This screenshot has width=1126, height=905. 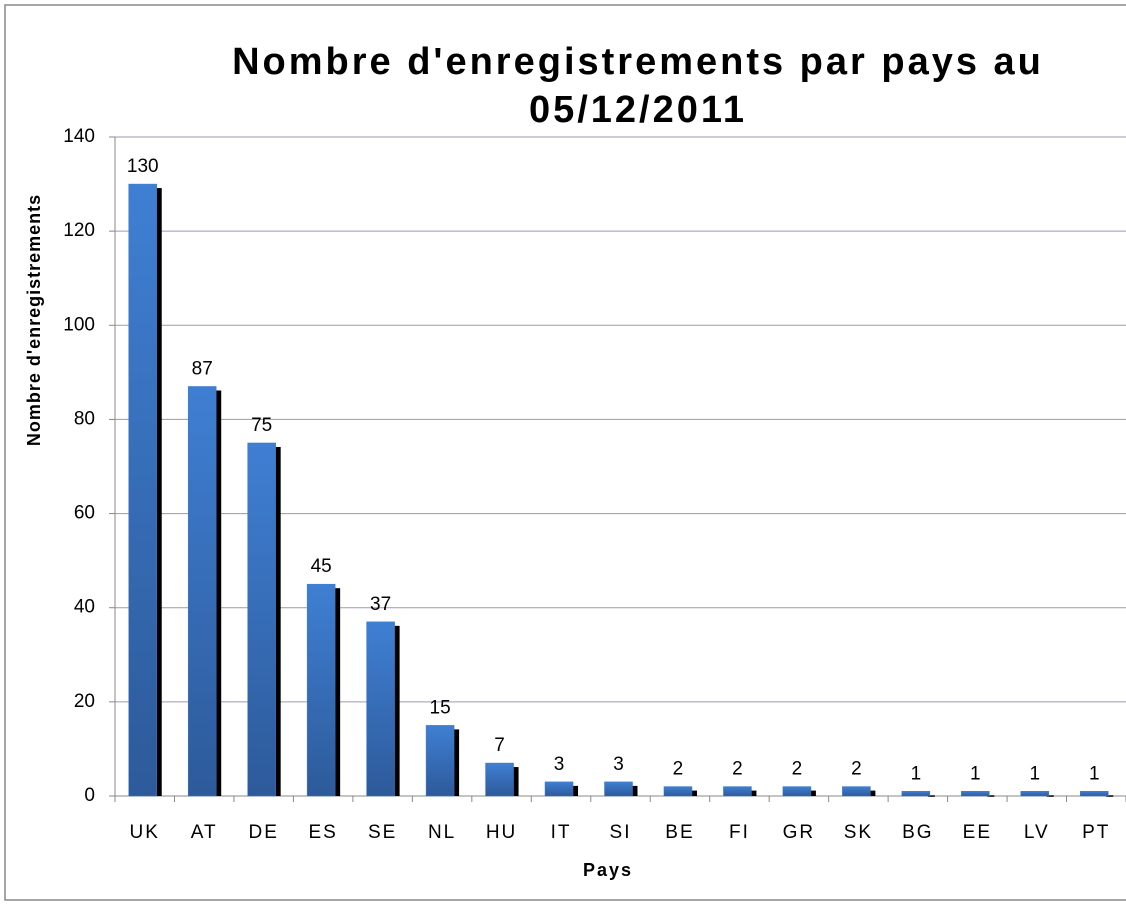 I want to click on y-tick-label: 120, so click(x=79, y=230).